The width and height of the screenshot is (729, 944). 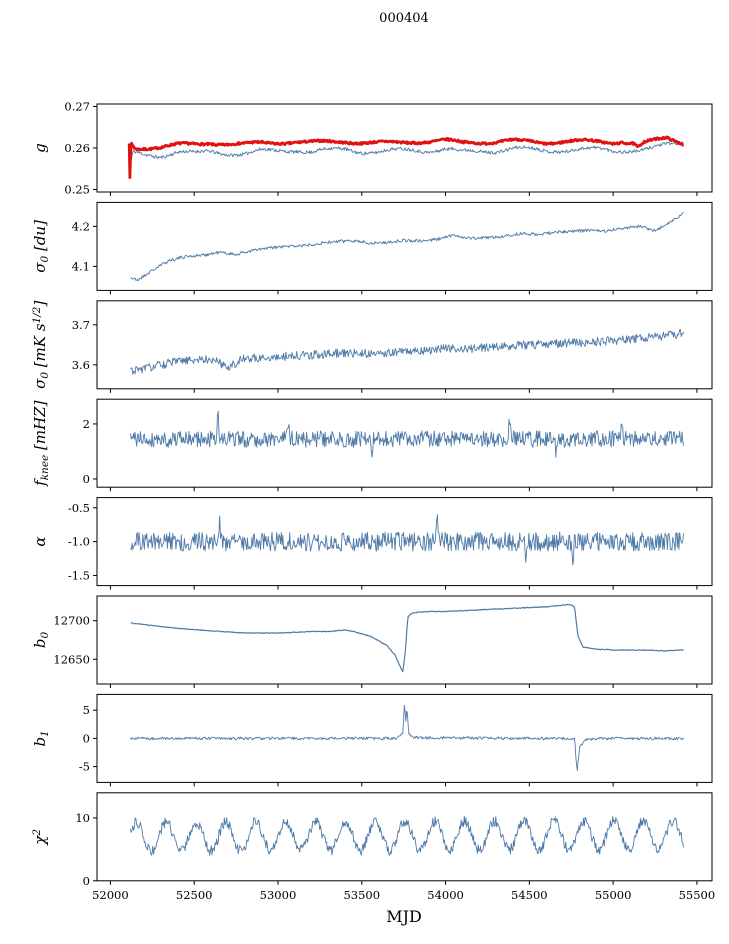 What do you see at coordinates (41, 640) in the screenshot?
I see `y-axis-label-b0: b0` at bounding box center [41, 640].